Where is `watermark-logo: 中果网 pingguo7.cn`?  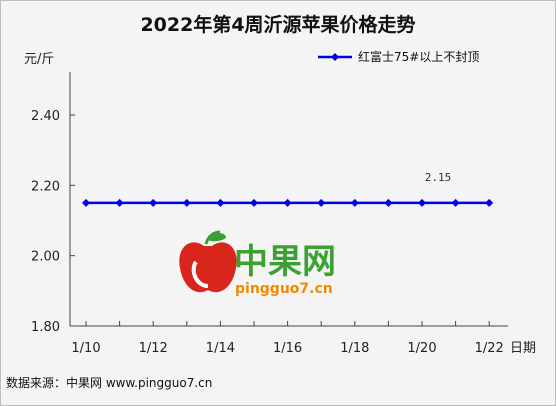 watermark-logo: 中果网 pingguo7.cn is located at coordinates (257, 263).